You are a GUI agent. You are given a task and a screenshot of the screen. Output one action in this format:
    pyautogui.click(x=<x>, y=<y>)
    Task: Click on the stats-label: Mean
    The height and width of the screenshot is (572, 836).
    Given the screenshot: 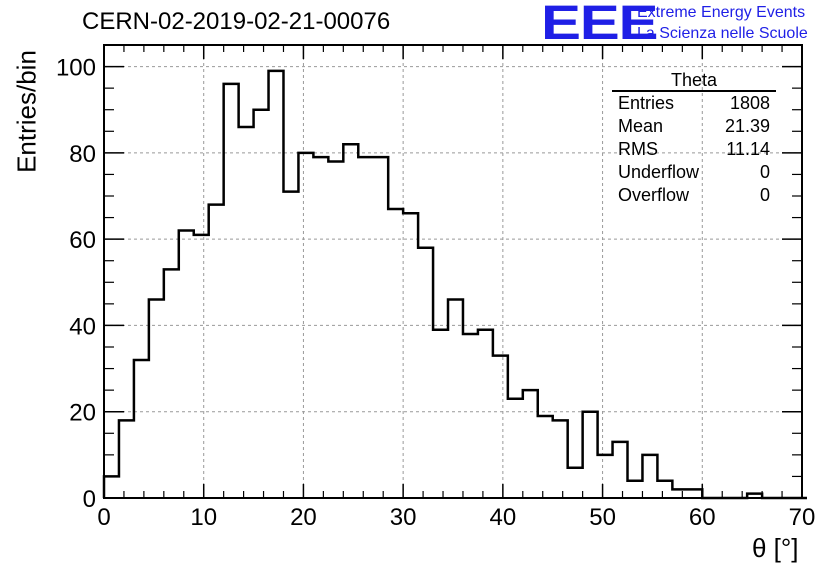 What is the action you would take?
    pyautogui.click(x=641, y=126)
    